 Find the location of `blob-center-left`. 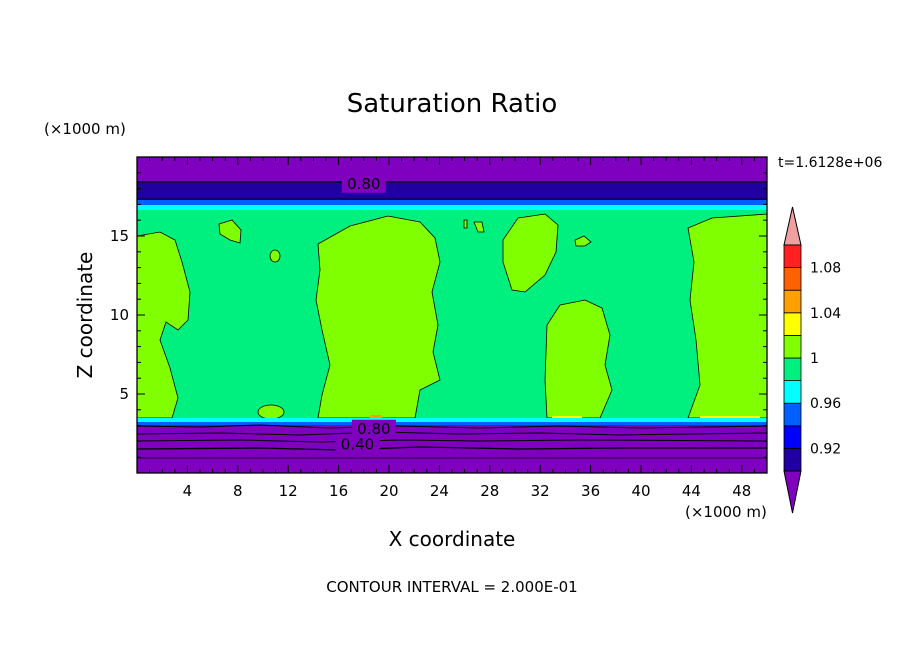

blob-center-left is located at coordinates (378, 317).